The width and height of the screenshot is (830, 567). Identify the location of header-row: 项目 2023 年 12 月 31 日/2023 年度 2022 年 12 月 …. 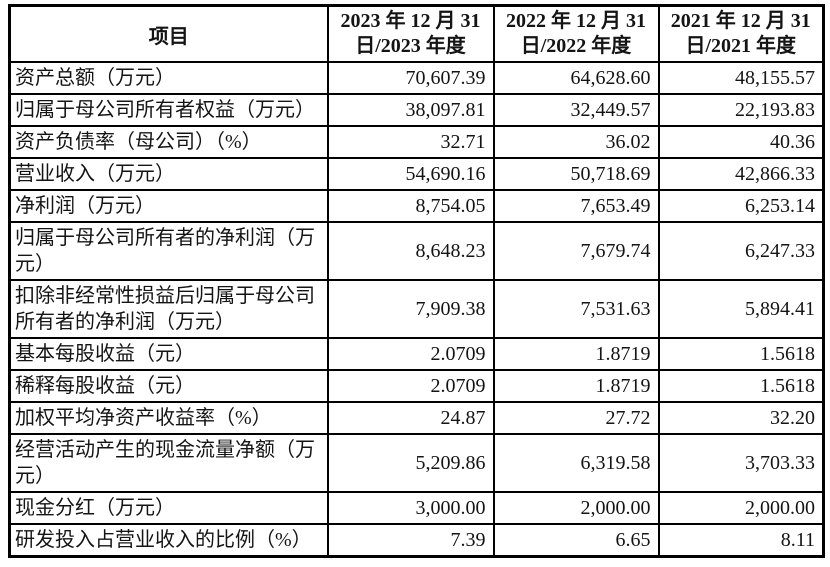
(416, 33).